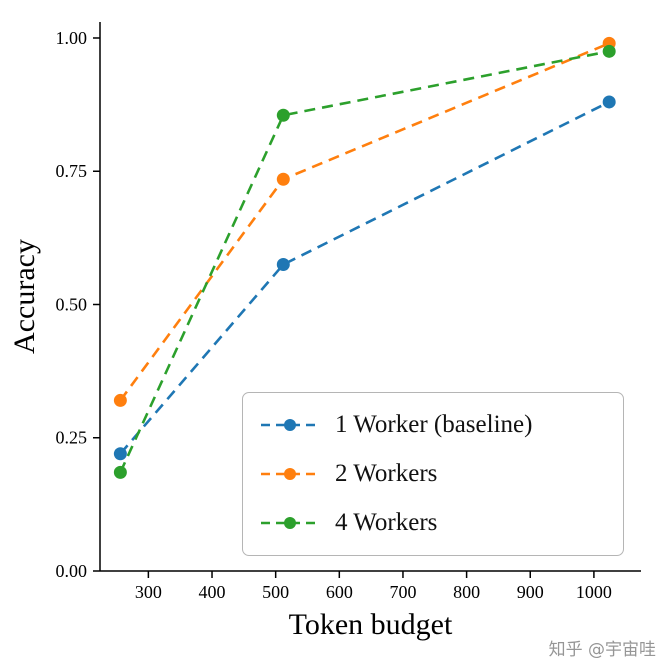 This screenshot has width=664, height=664. What do you see at coordinates (386, 522) in the screenshot?
I see `legend-label: 4 Workers` at bounding box center [386, 522].